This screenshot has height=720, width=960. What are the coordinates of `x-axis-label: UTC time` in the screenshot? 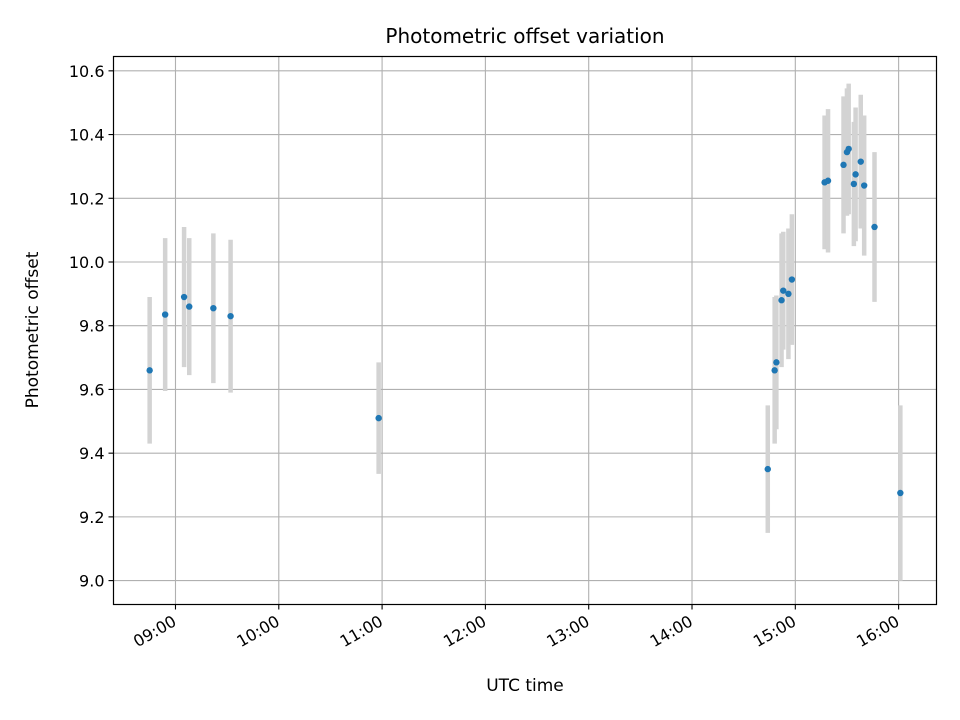 It's located at (525, 686).